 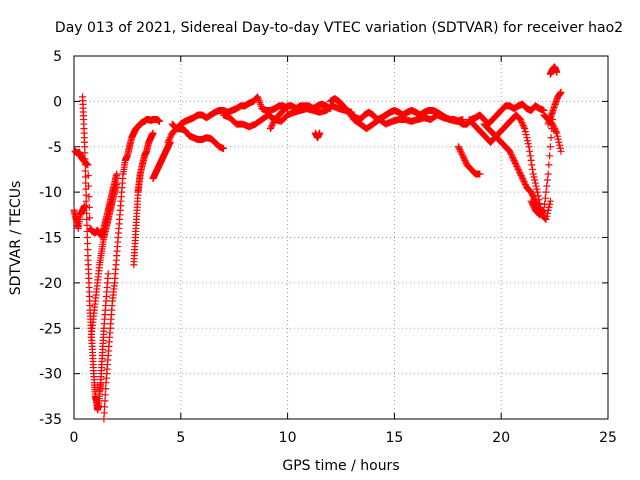 What do you see at coordinates (340, 466) in the screenshot?
I see `x-axis-label: GPS time / hours` at bounding box center [340, 466].